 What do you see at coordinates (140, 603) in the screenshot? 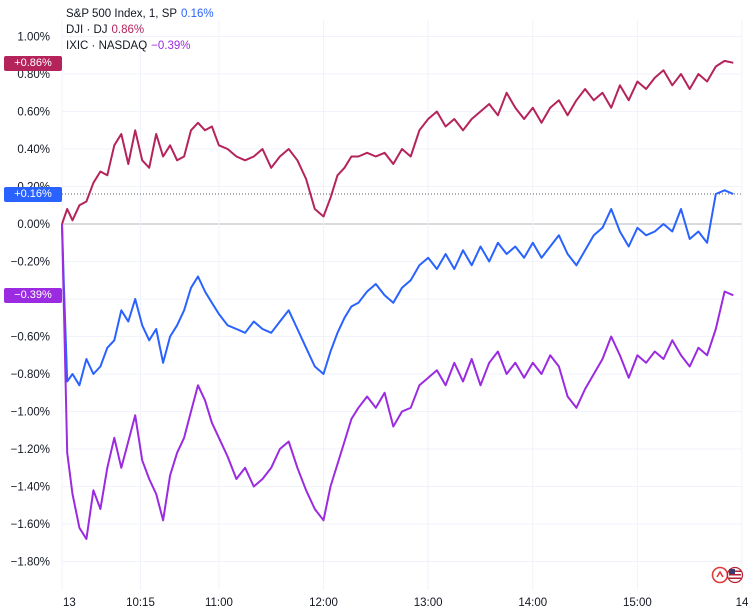
I see `x-tick-label: 10:15` at bounding box center [140, 603].